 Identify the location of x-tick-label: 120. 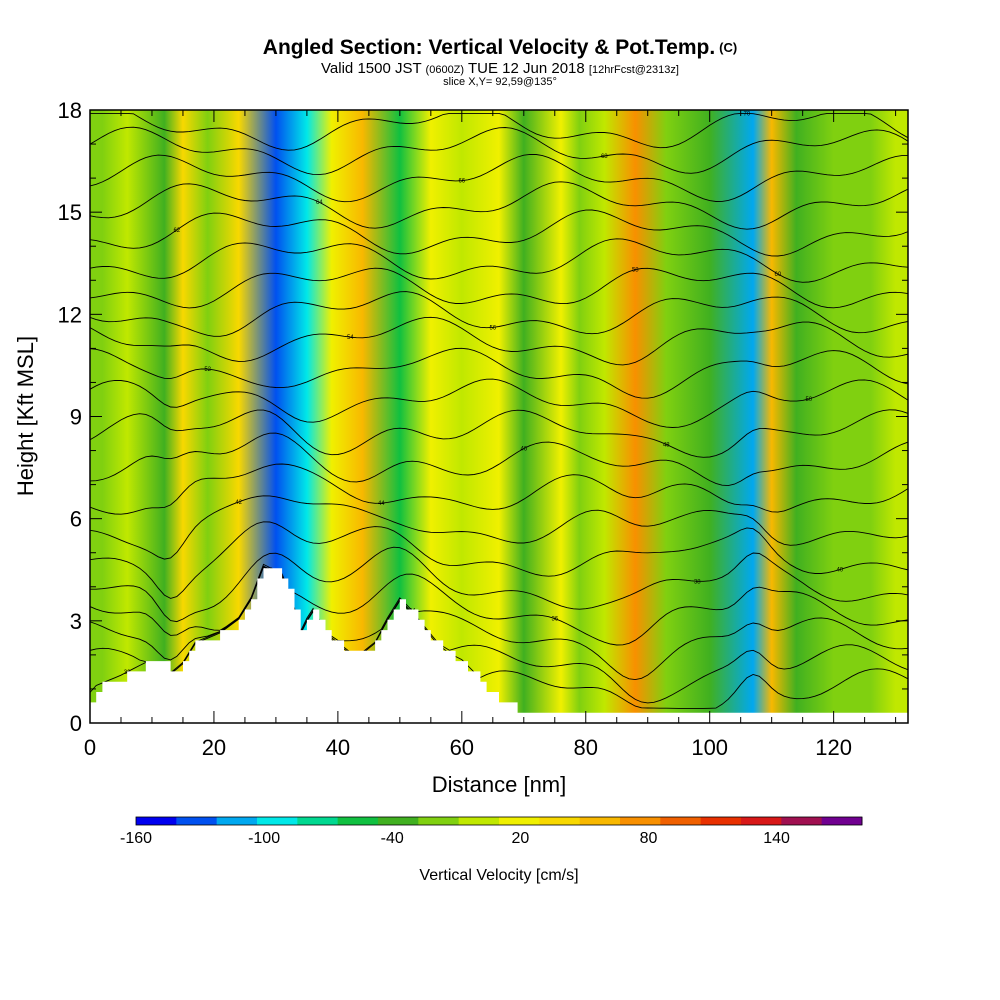
(833, 747).